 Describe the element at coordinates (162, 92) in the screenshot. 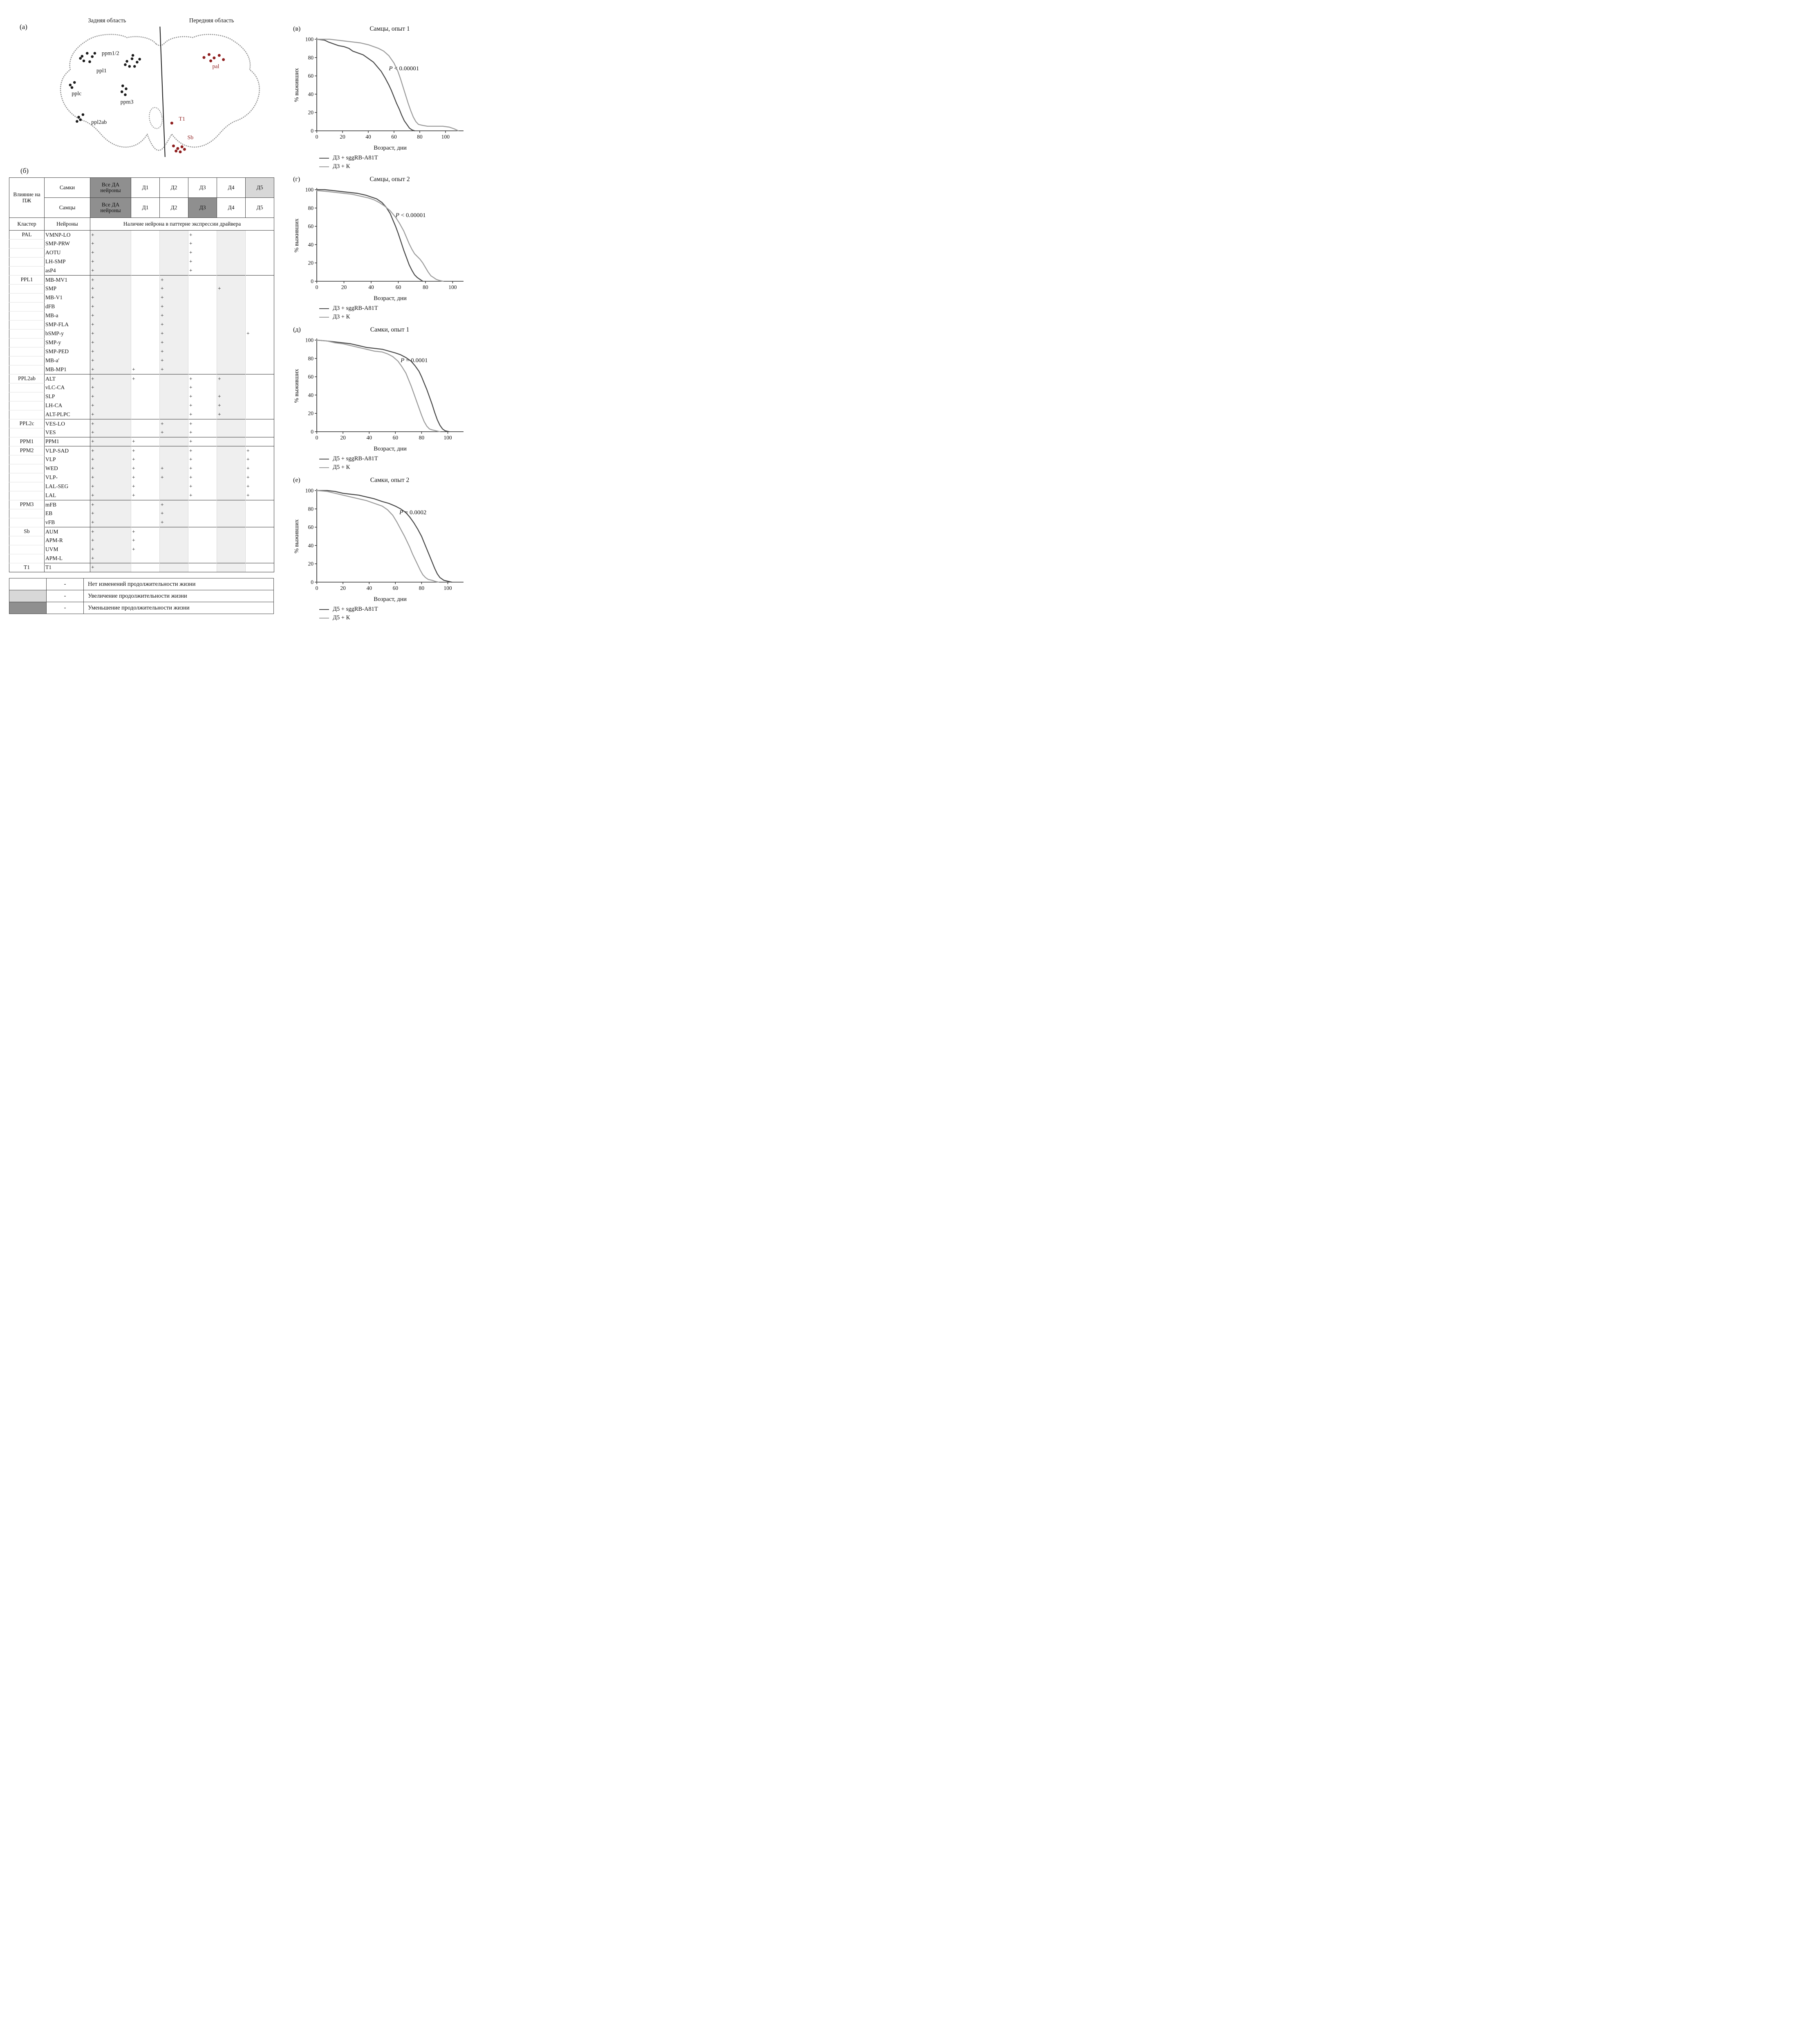

I see `midline-divider` at that location.